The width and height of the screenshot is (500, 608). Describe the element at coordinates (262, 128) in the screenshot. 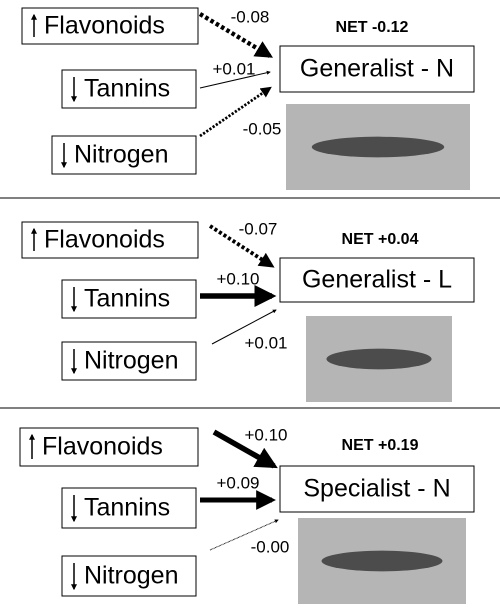

I see `effect-label: -0.05` at that location.